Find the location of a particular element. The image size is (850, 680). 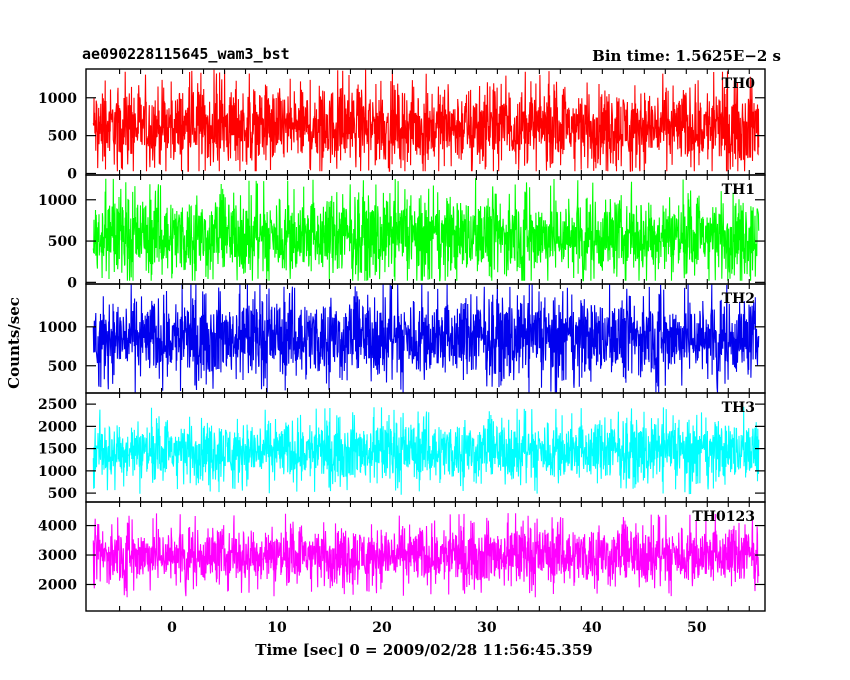

y-tick-label: 1500 is located at coordinates (57, 450).